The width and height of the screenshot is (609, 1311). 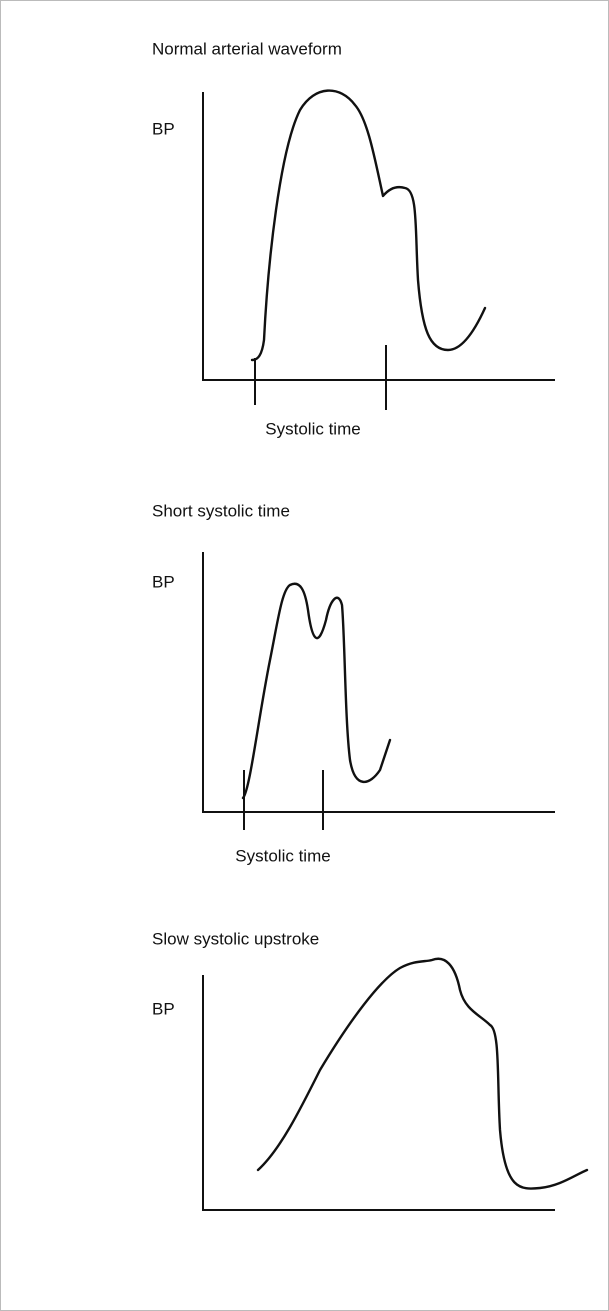 I want to click on panel-title: Normal arterial waveform, so click(x=247, y=48).